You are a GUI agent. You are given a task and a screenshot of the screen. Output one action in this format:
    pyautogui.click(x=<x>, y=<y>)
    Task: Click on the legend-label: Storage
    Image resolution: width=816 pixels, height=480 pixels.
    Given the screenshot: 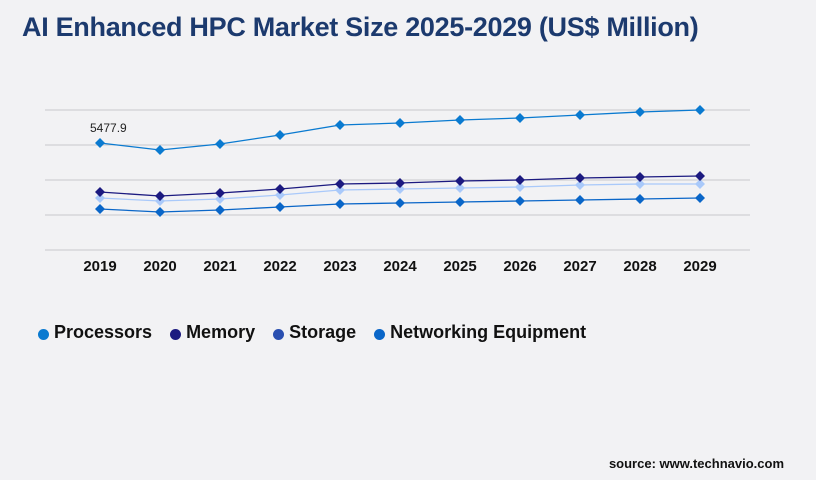 What is the action you would take?
    pyautogui.click(x=323, y=332)
    